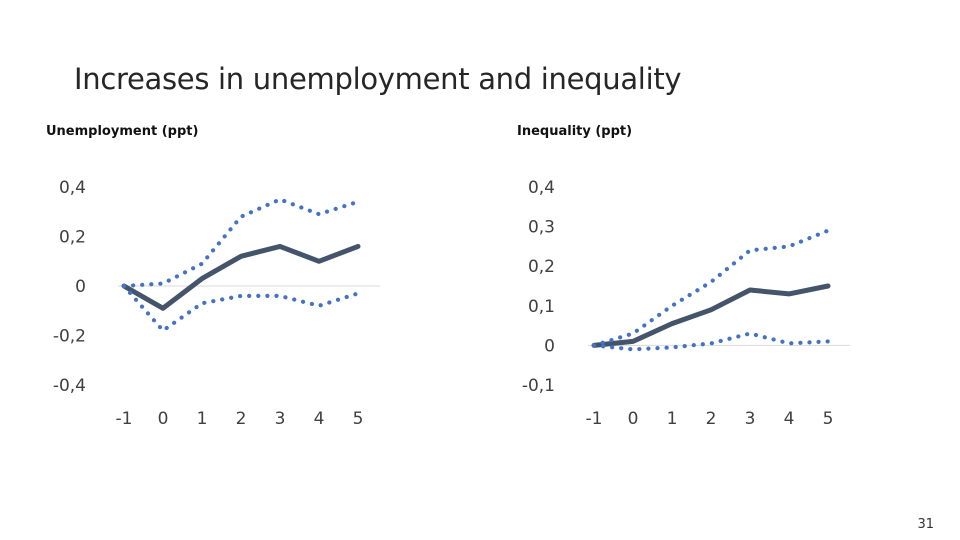 This screenshot has height=540, width=960. I want to click on unemployment-x-tick-label: 0, so click(163, 419).